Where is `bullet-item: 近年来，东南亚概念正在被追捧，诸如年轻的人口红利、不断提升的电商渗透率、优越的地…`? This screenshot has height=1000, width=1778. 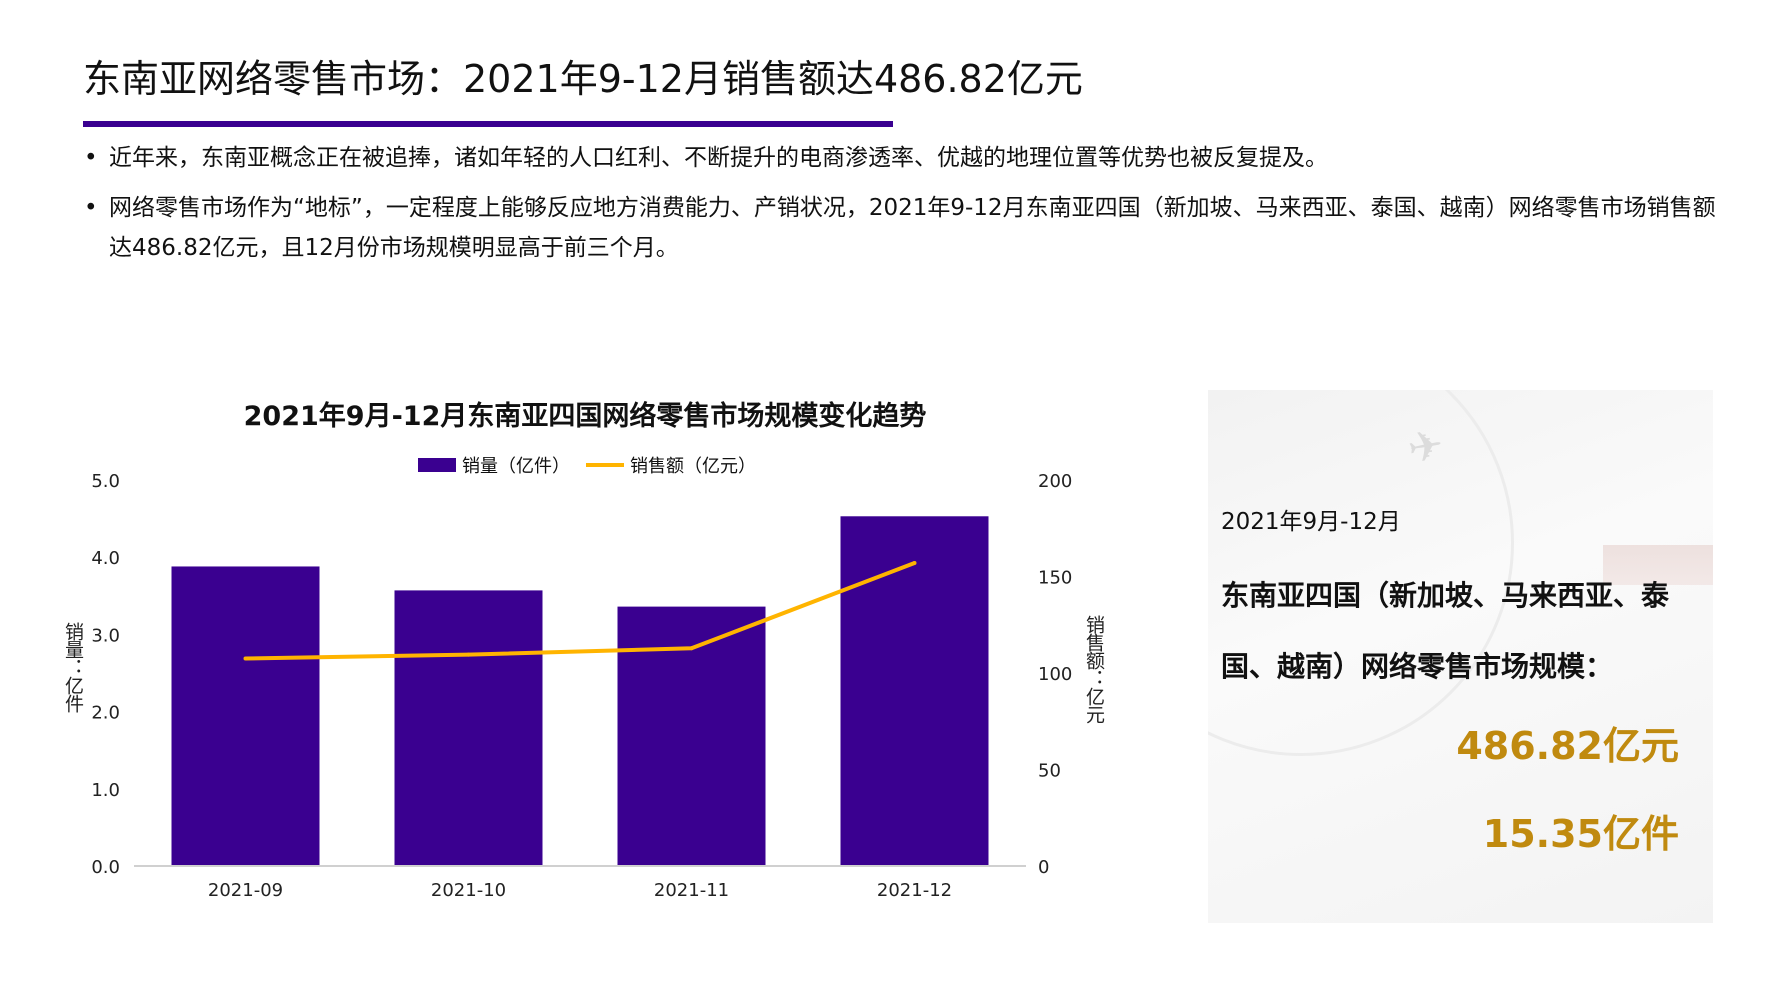
bullet-item: 近年来，东南亚概念正在被追捧，诸如年轻的人口红利、不断提升的电商渗透率、优越的地… is located at coordinates (902, 158).